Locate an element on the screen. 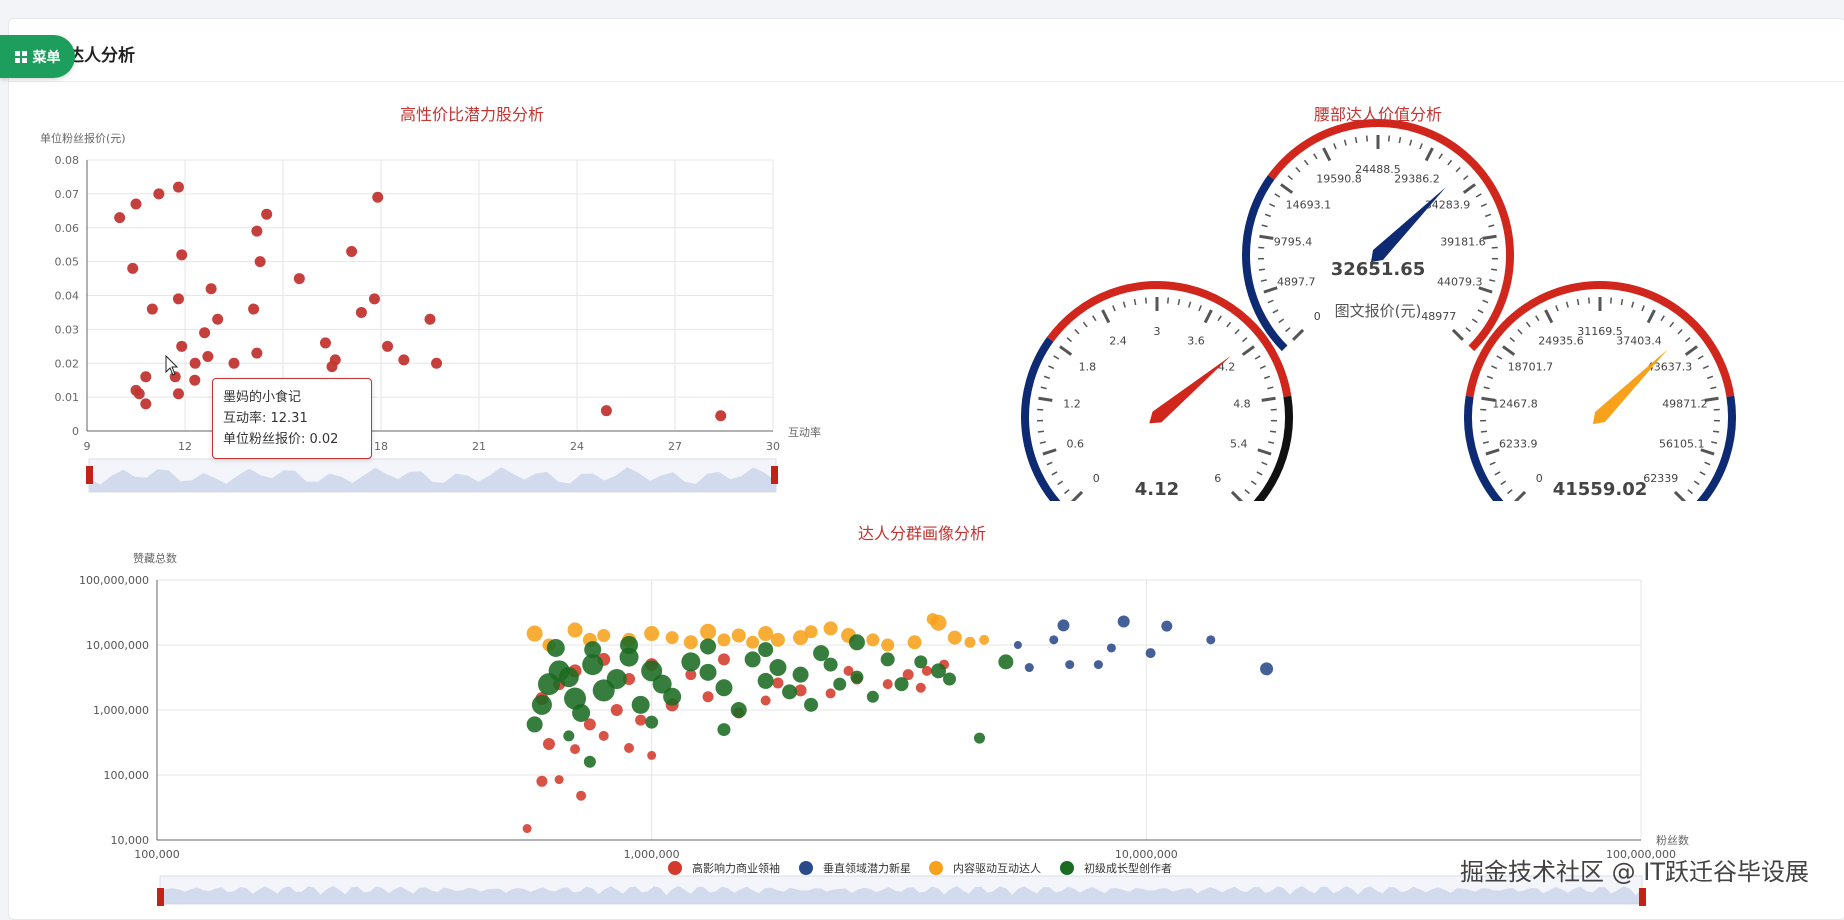 This screenshot has height=920, width=1844. gauge-tick-label: 44079.3 is located at coordinates (1460, 282).